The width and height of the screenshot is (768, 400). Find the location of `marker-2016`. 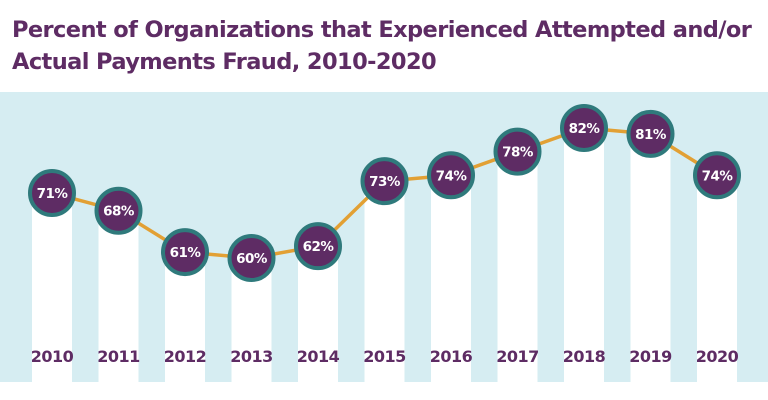

marker-2016 is located at coordinates (451, 175).